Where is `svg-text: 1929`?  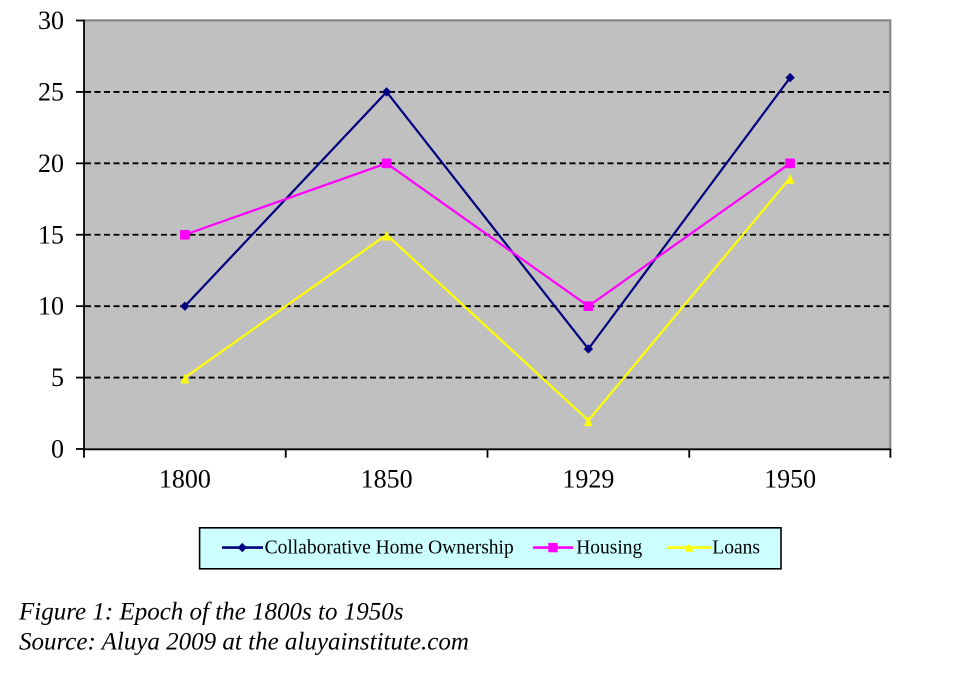 svg-text: 1929 is located at coordinates (588, 478).